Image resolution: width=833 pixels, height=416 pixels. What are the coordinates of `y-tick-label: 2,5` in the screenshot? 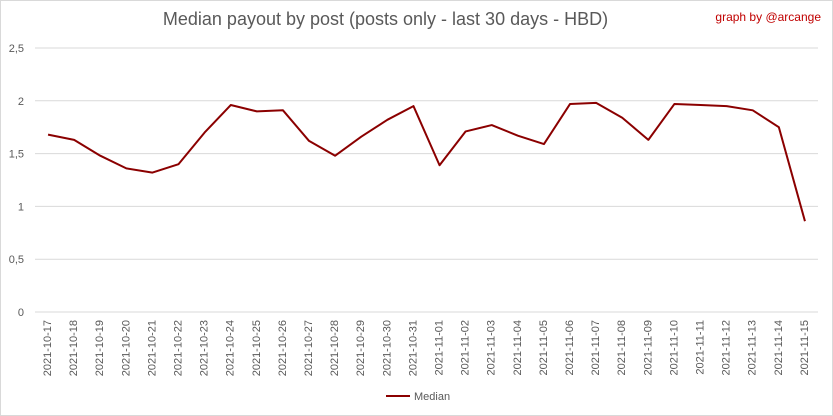 It's located at (16, 49).